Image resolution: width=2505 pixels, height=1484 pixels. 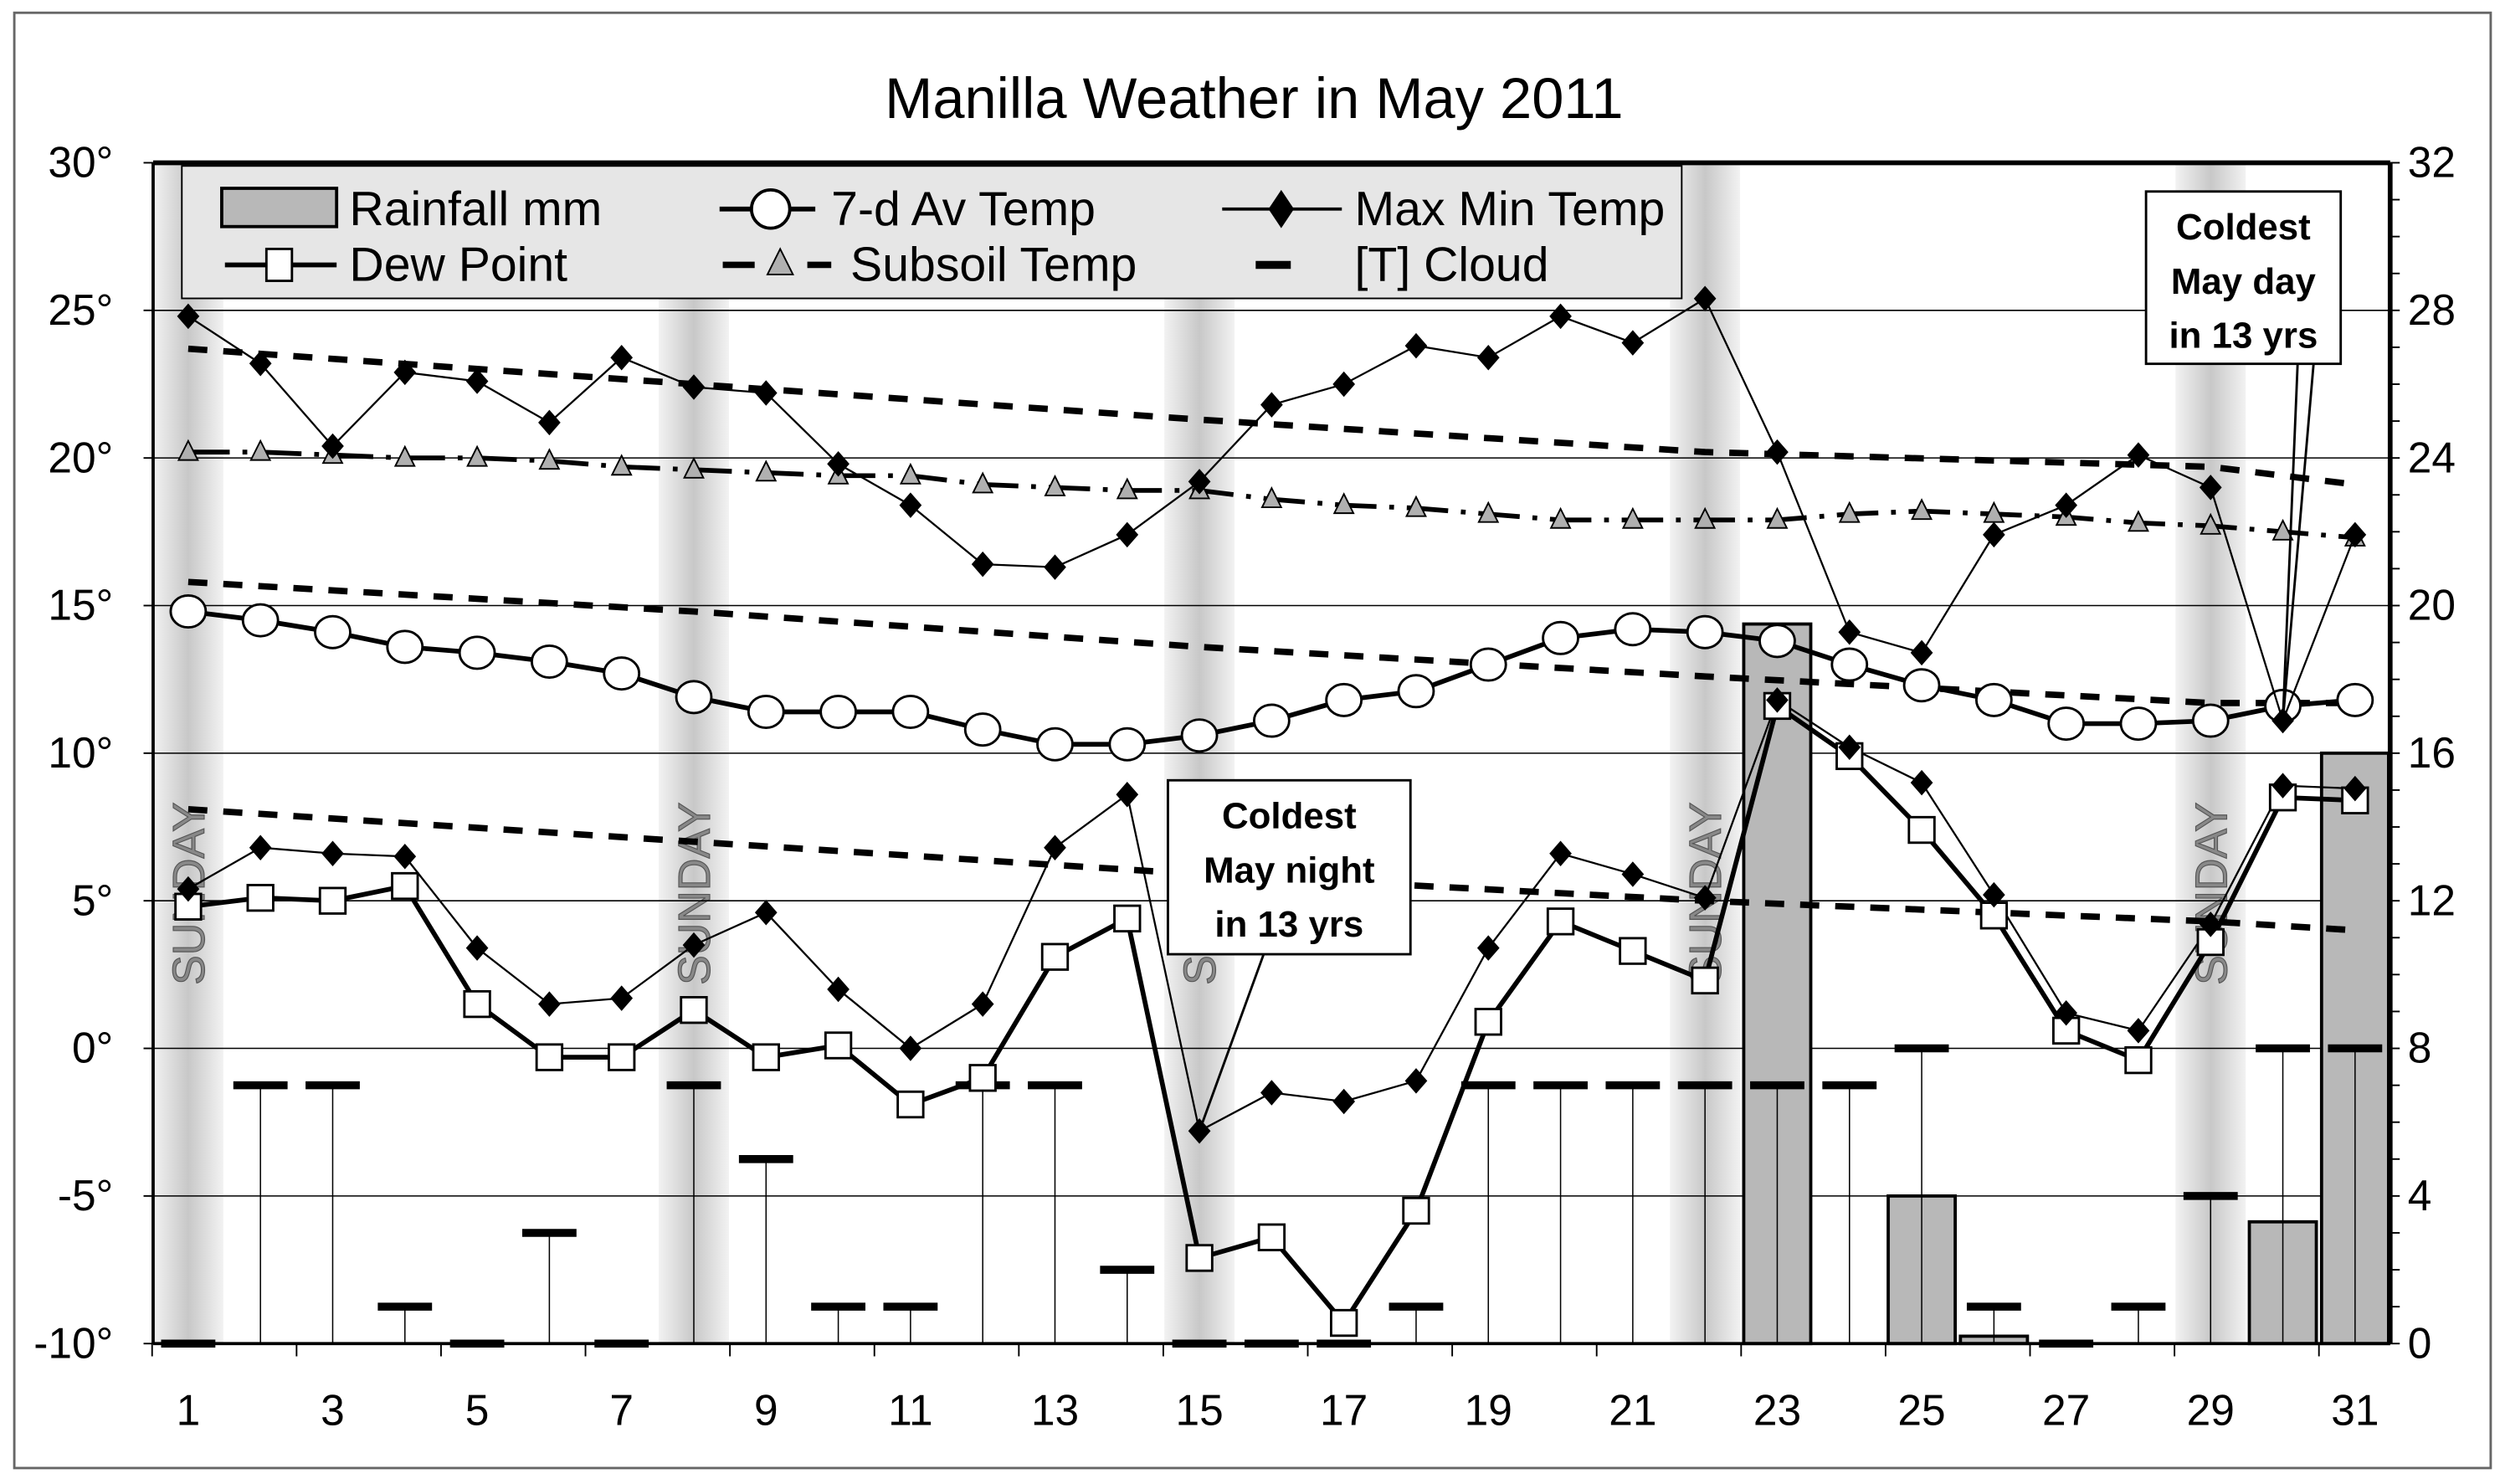 What do you see at coordinates (73, 1343) in the screenshot?
I see `left-tick-label: -10°` at bounding box center [73, 1343].